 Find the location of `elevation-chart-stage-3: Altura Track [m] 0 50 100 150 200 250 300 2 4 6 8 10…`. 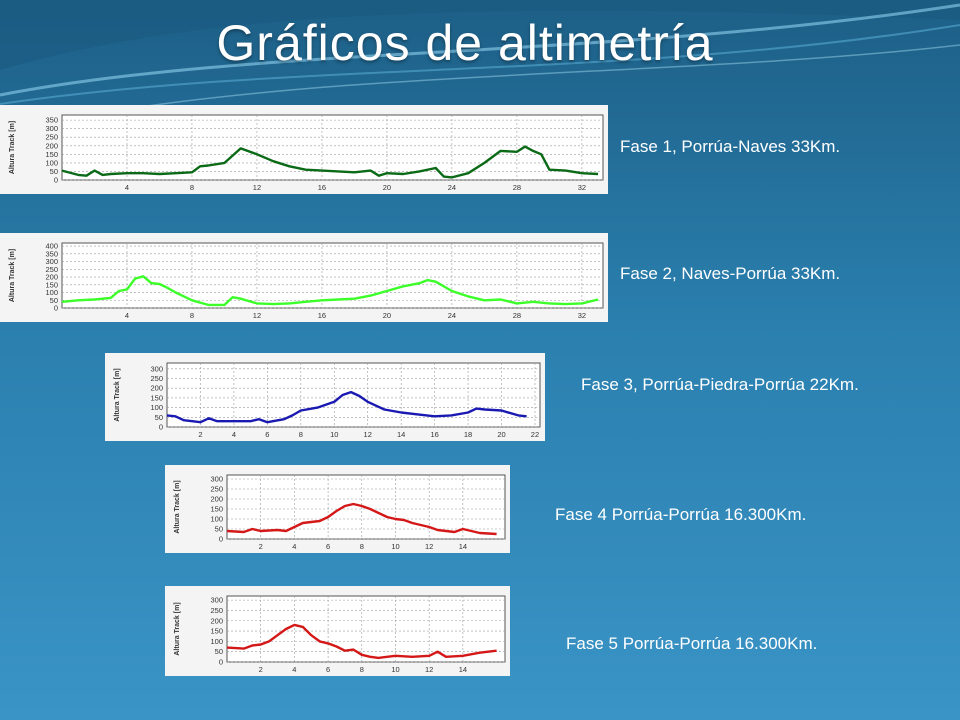

elevation-chart-stage-3: Altura Track [m] 0 50 100 150 200 250 300 2 4 6 8 10… is located at coordinates (325, 397).